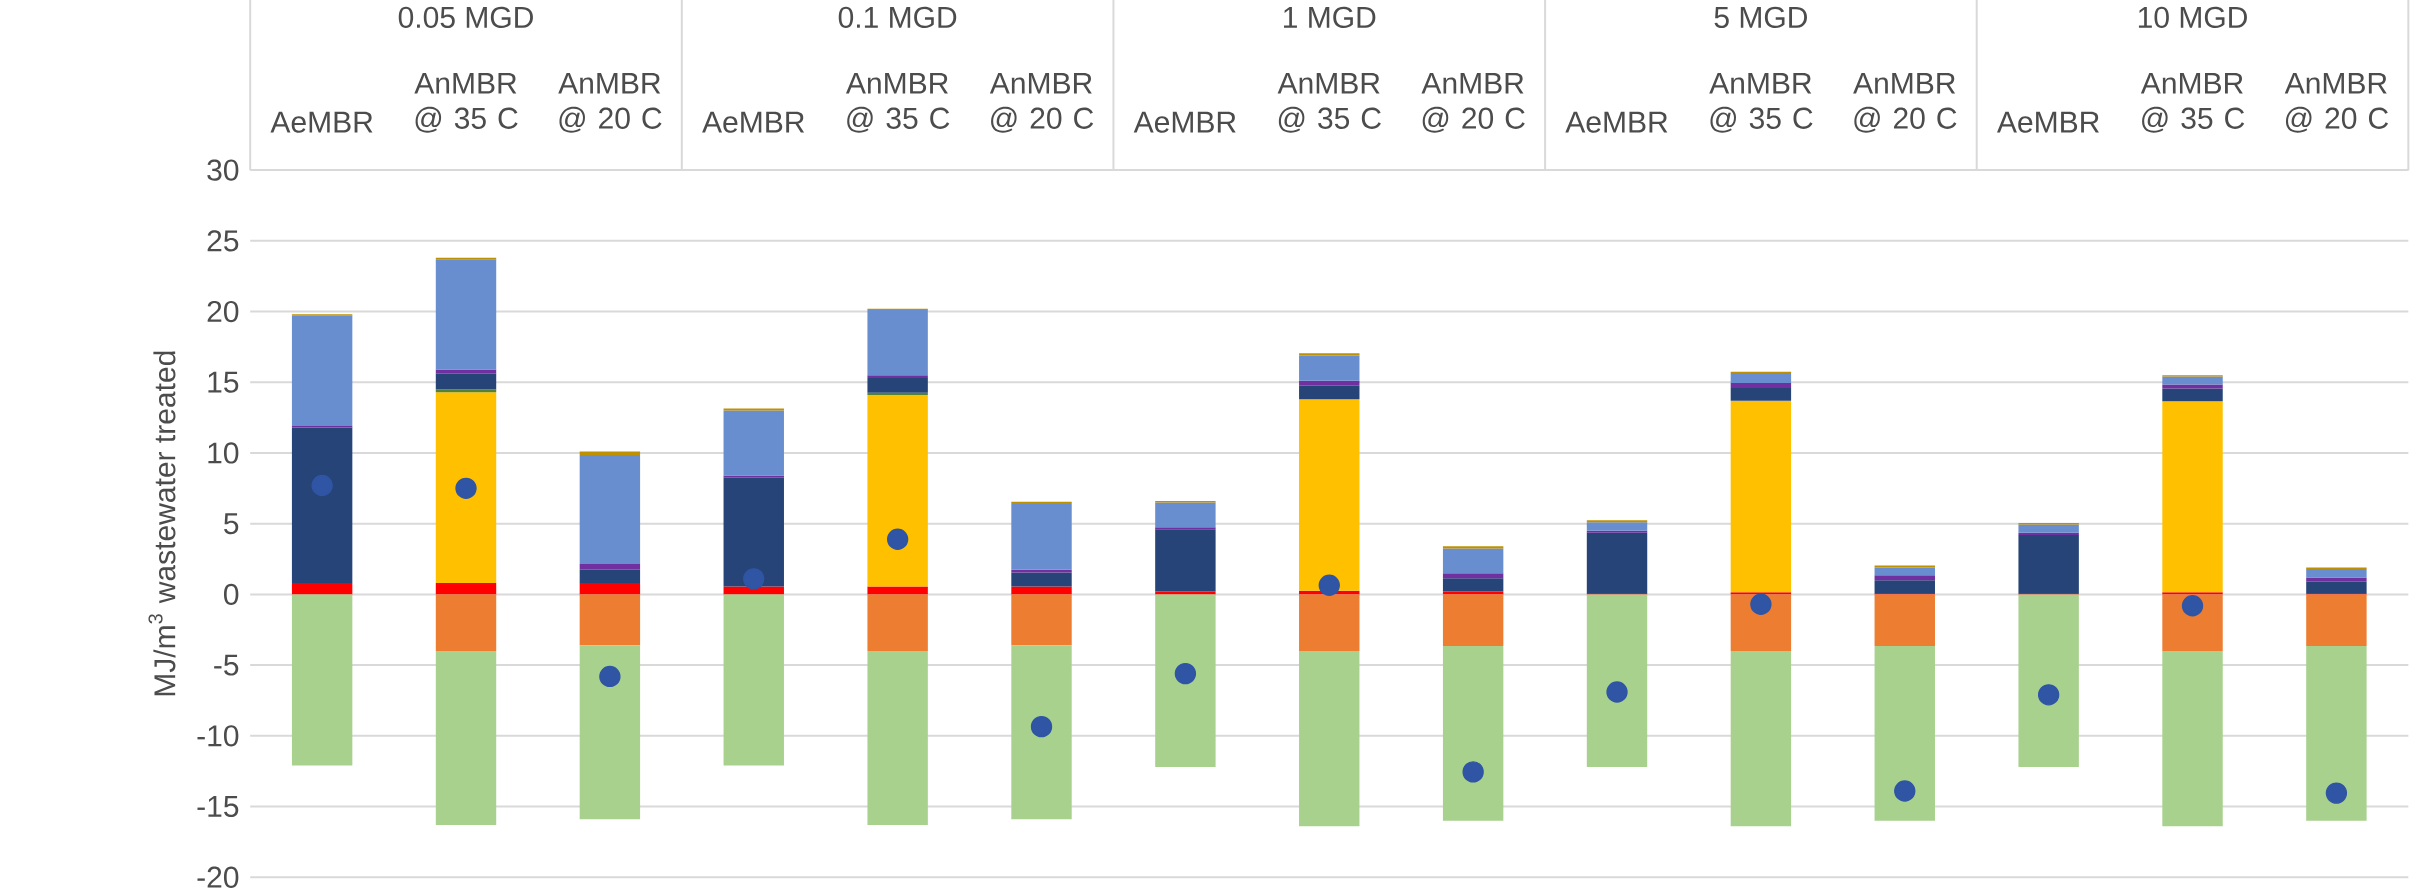 The height and width of the screenshot is (891, 2425). I want to click on text: 0.1 MGD, so click(897, 17).